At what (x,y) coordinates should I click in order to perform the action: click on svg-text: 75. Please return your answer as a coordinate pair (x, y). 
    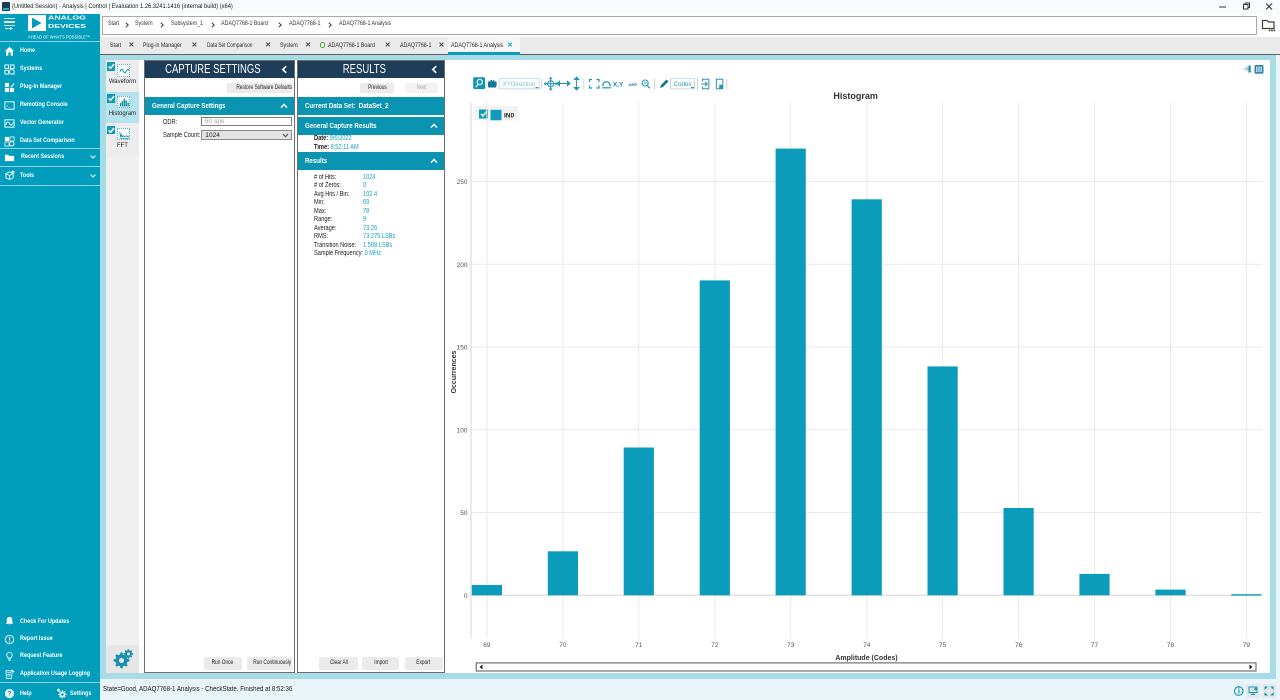
    Looking at the image, I should click on (943, 645).